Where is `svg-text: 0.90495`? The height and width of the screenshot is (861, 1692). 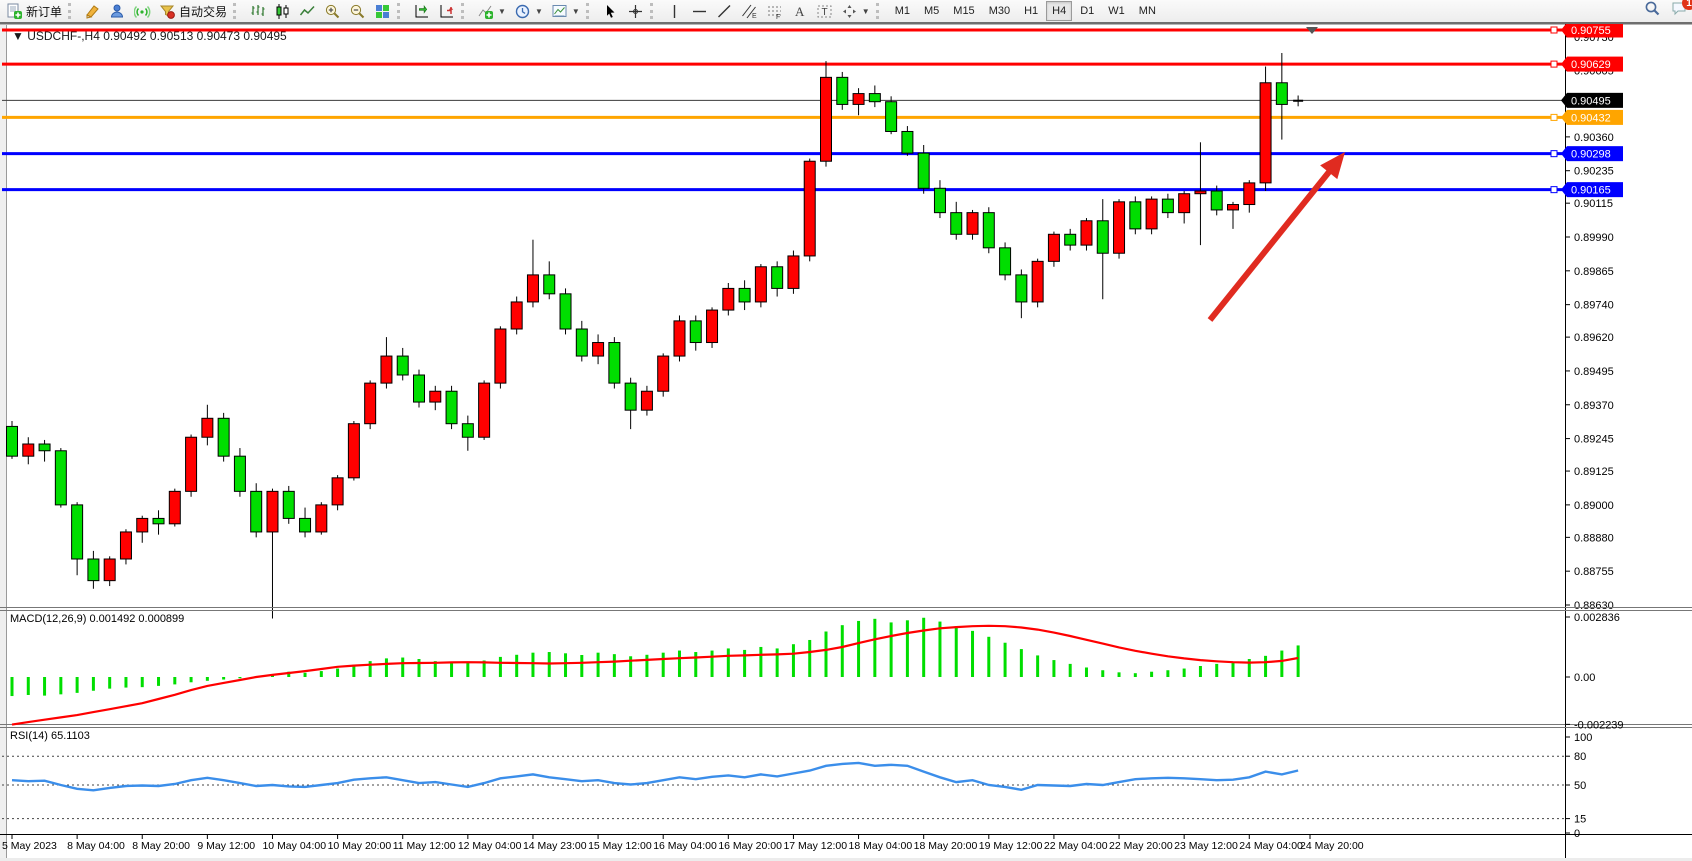
svg-text: 0.90495 is located at coordinates (1591, 101).